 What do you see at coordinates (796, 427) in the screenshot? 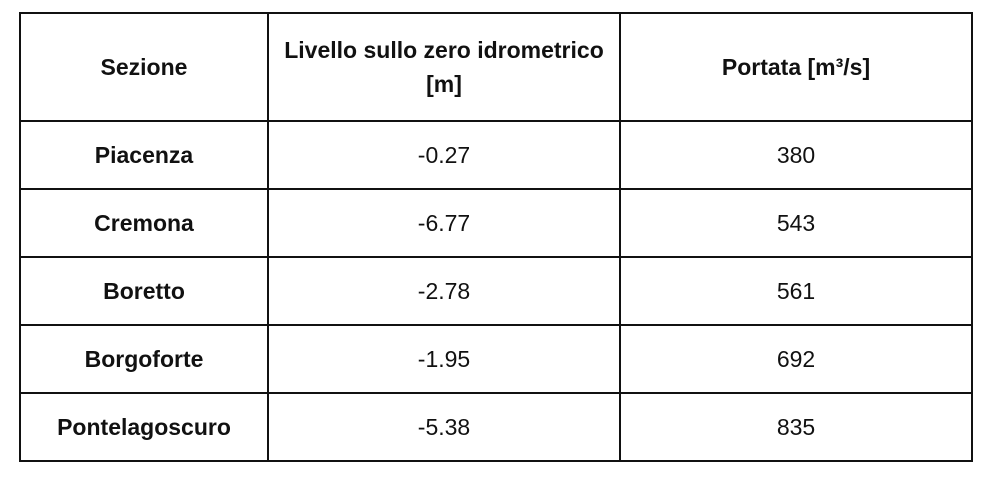
I see `cell: 835` at bounding box center [796, 427].